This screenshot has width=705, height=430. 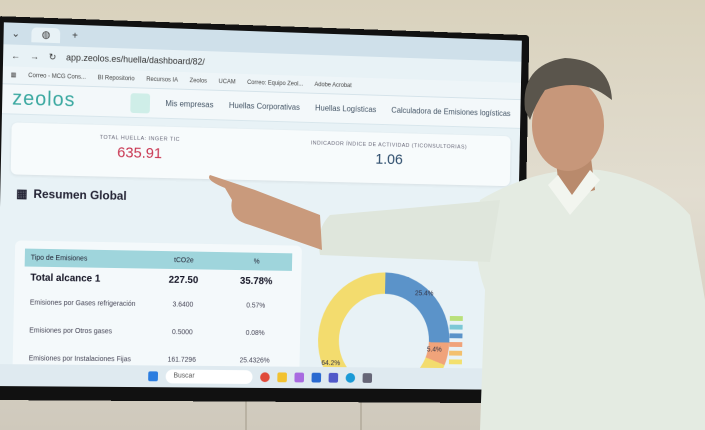 What do you see at coordinates (265, 212) in the screenshot?
I see `presenter-hand` at bounding box center [265, 212].